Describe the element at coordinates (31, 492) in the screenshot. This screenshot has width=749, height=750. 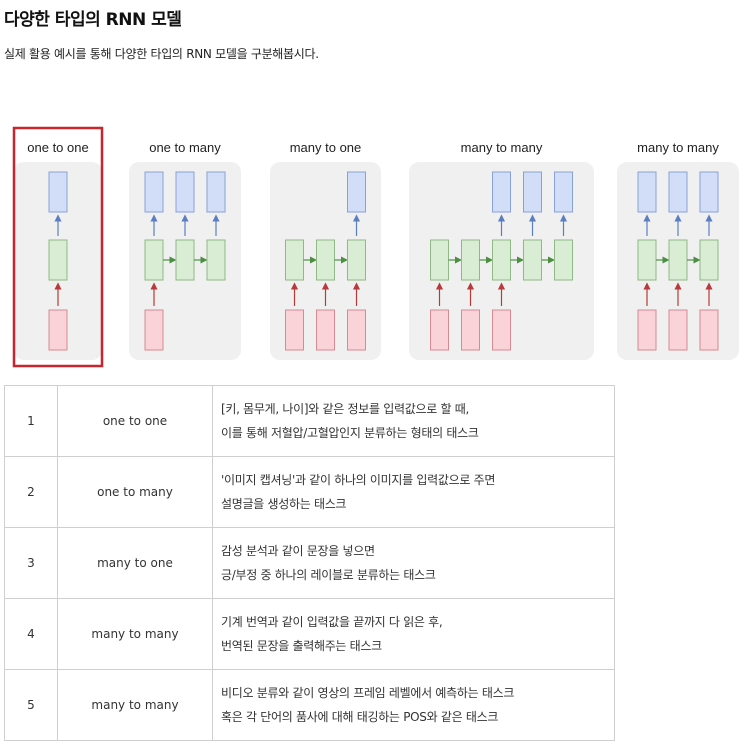
I see `row-number: 2` at that location.